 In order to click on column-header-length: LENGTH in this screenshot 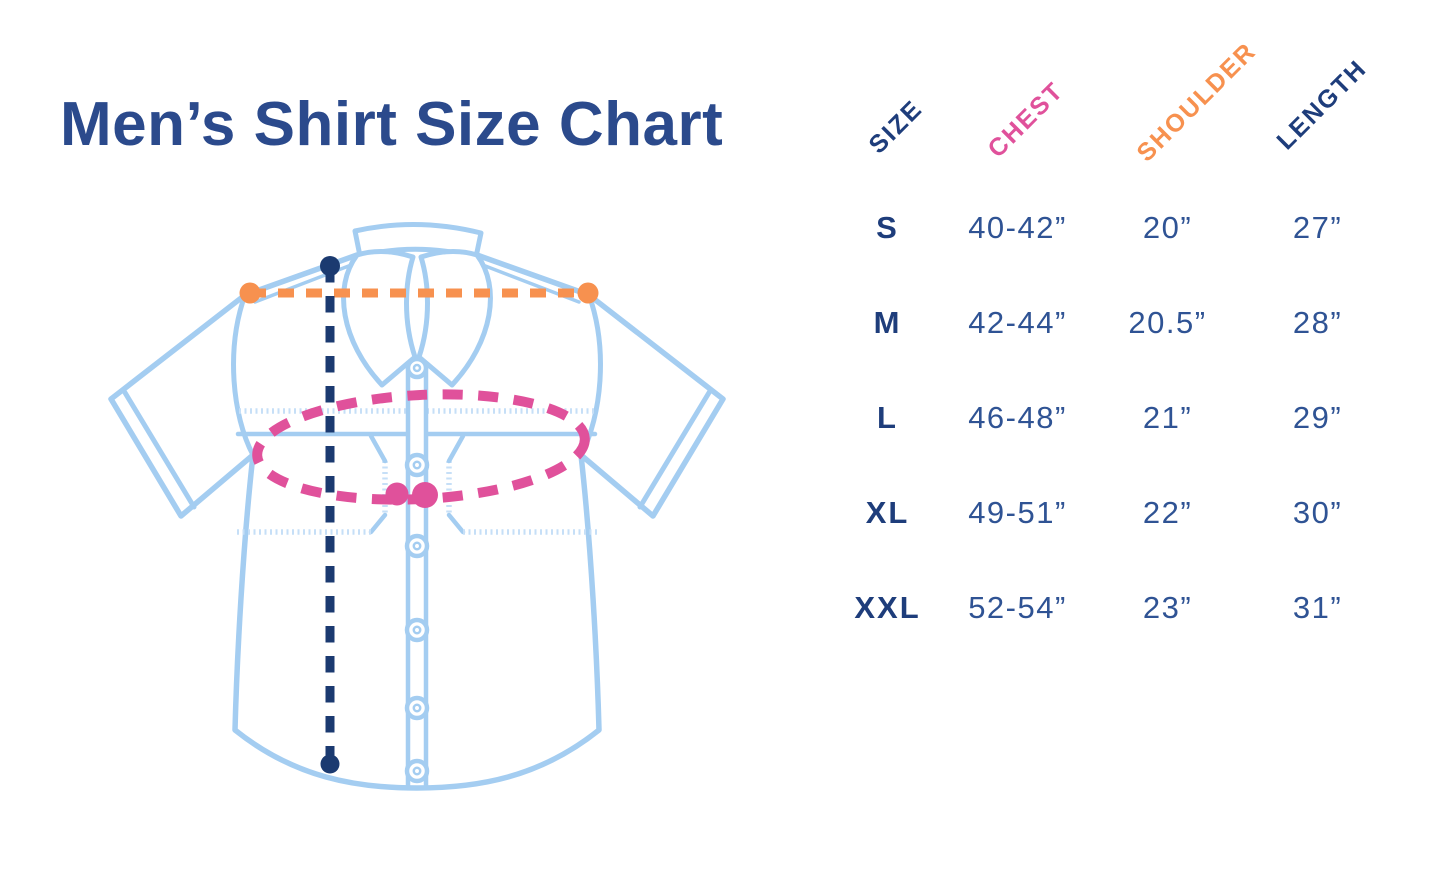, I will do `click(1317, 110)`.